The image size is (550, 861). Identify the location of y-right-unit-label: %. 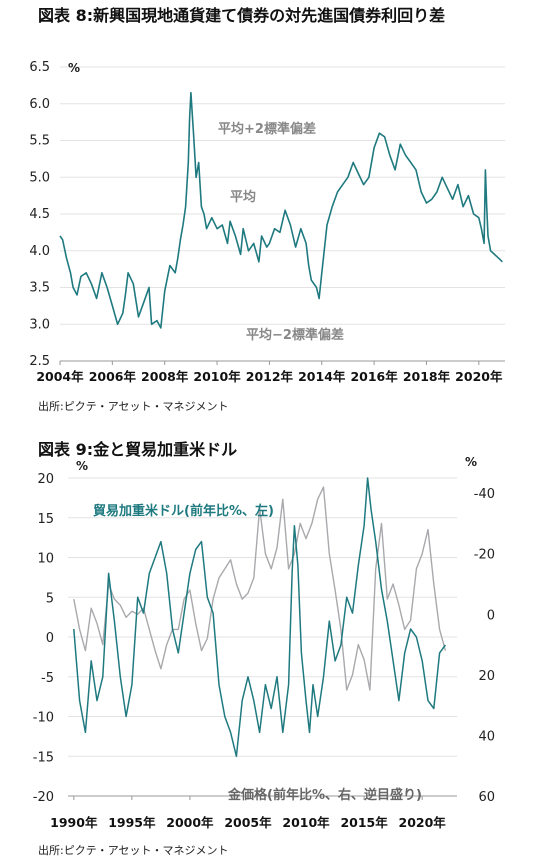
(471, 462).